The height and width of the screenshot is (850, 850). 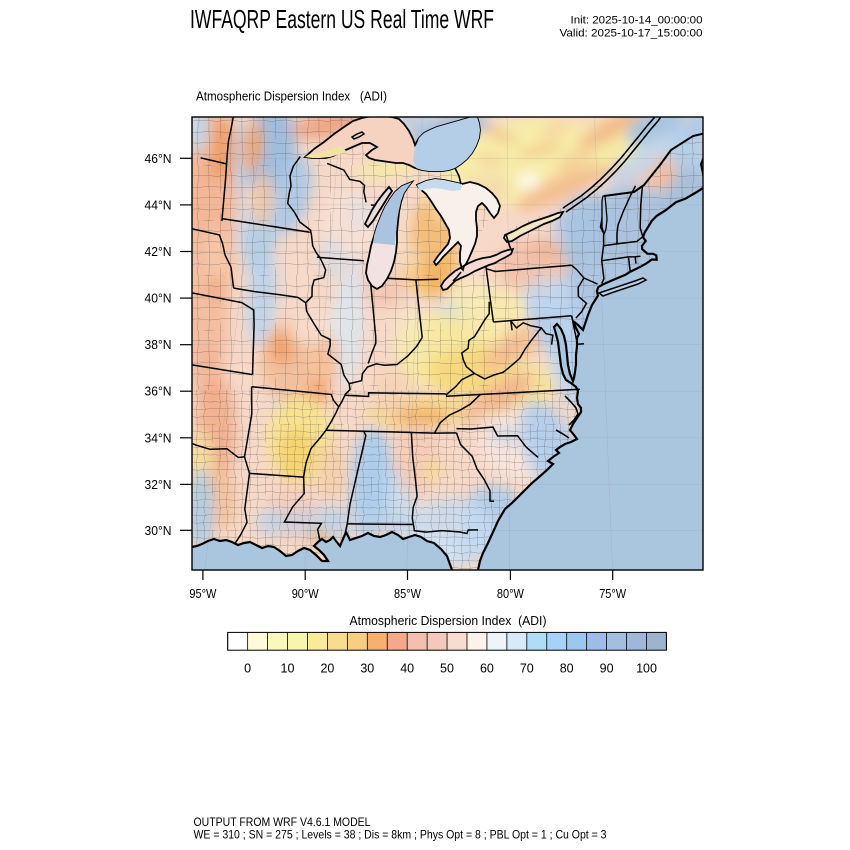 I want to click on svg-text: 34°N, so click(x=158, y=437).